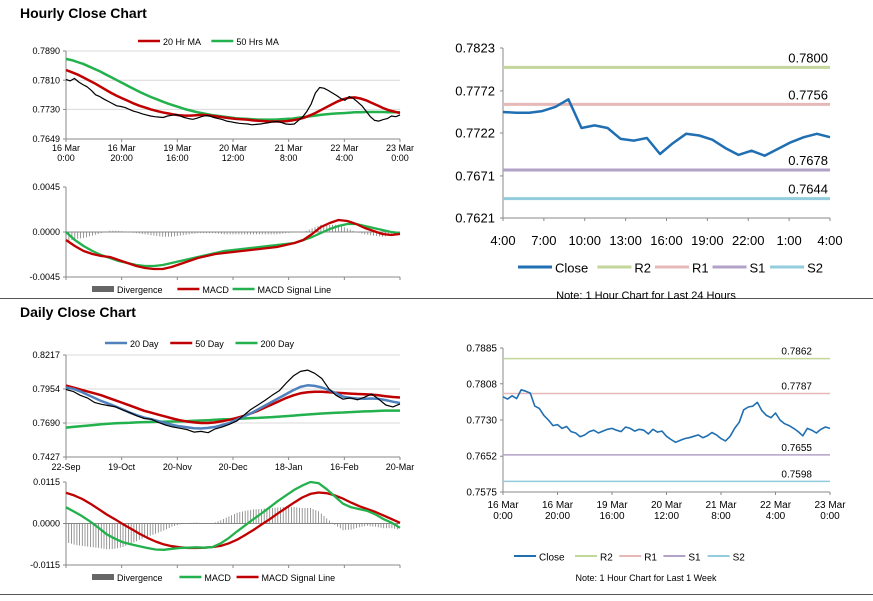 Image resolution: width=873 pixels, height=601 pixels. Describe the element at coordinates (475, 175) in the screenshot. I see `hourly-24h-y-tick-label: 0.7671` at that location.